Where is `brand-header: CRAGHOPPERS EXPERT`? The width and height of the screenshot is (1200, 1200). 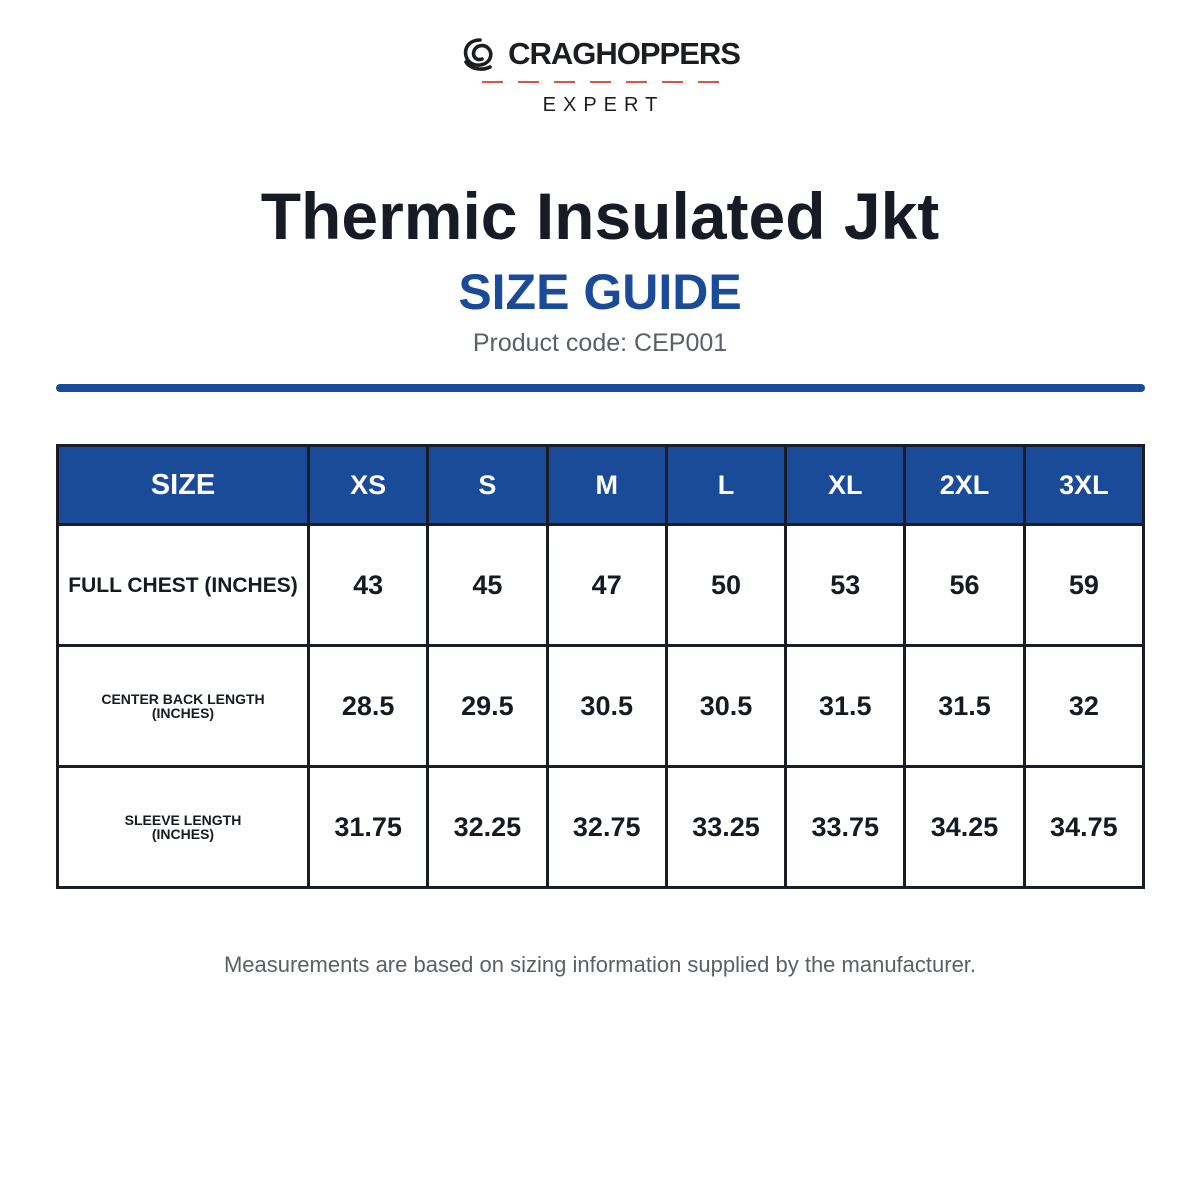
brand-header: CRAGHOPPERS EXPERT is located at coordinates (600, 76).